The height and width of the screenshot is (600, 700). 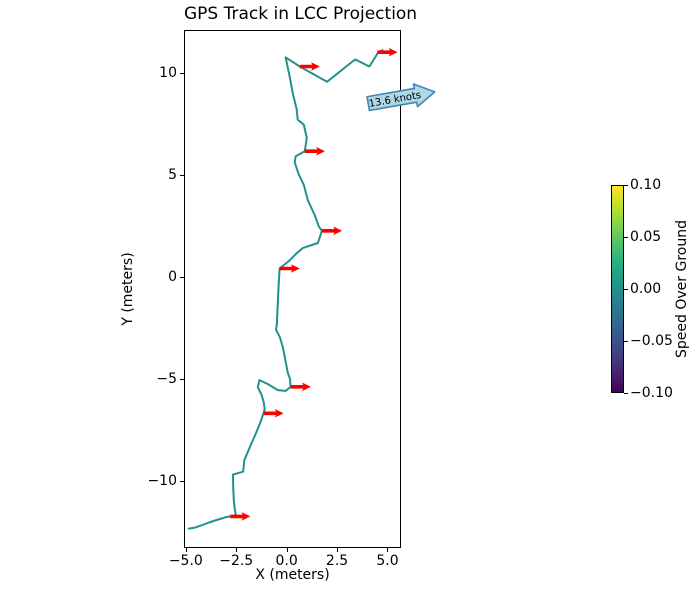 I want to click on x-tick-label: −2.5, so click(x=236, y=561).